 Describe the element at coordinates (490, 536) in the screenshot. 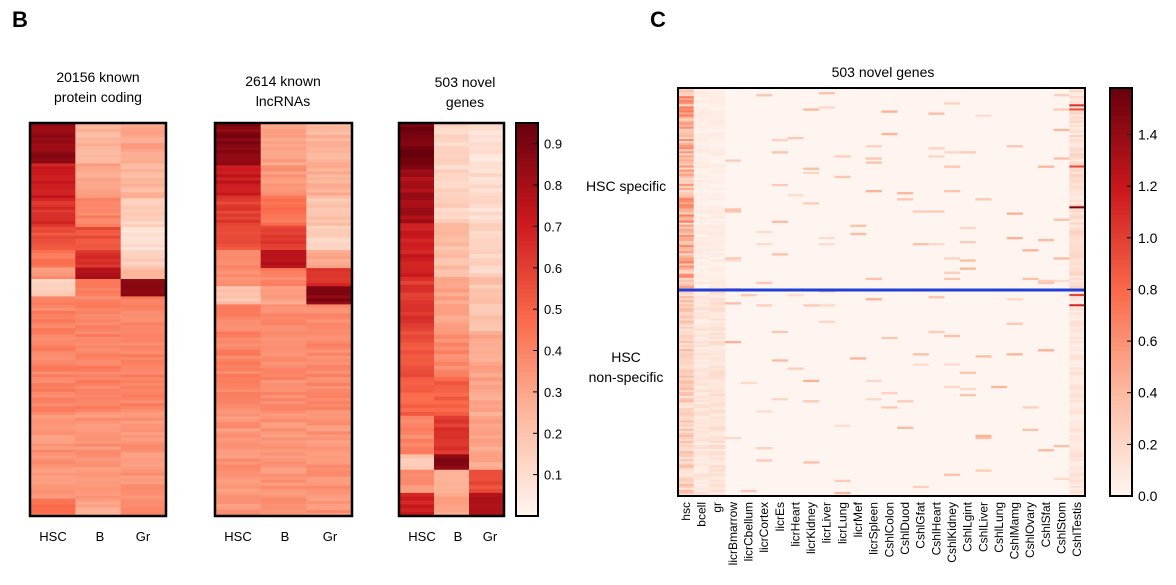

I see `column-label-gr: Gr` at that location.